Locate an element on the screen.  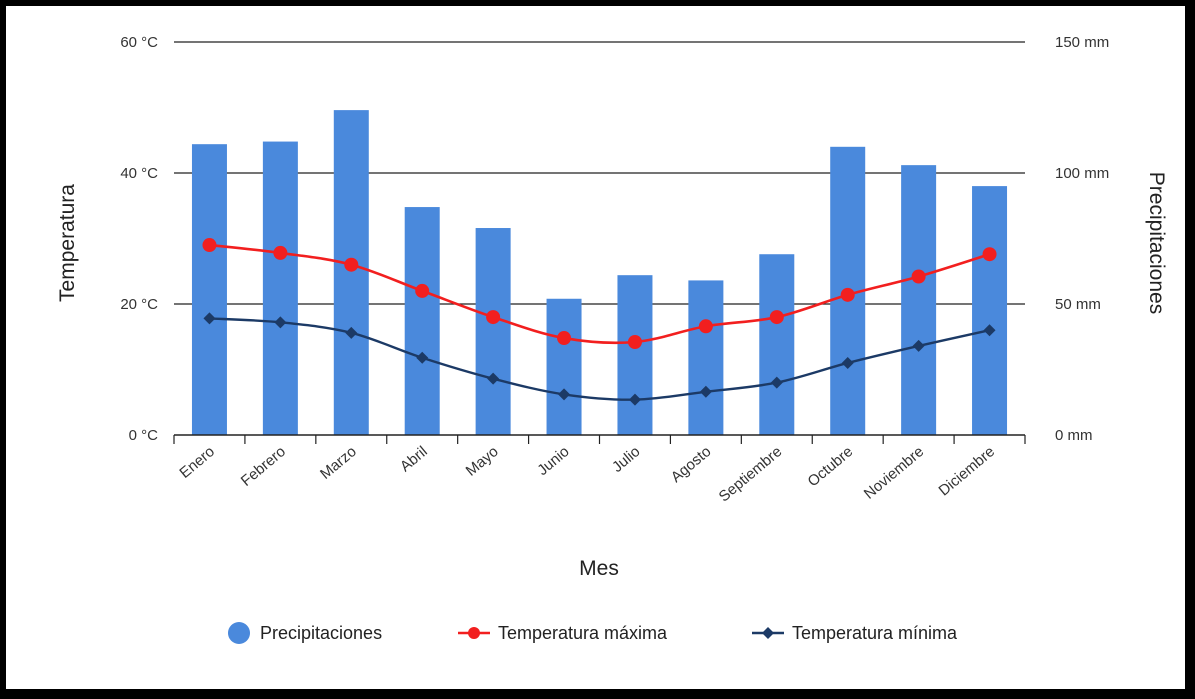
right-tick-label: 150 mm is located at coordinates (1082, 42).